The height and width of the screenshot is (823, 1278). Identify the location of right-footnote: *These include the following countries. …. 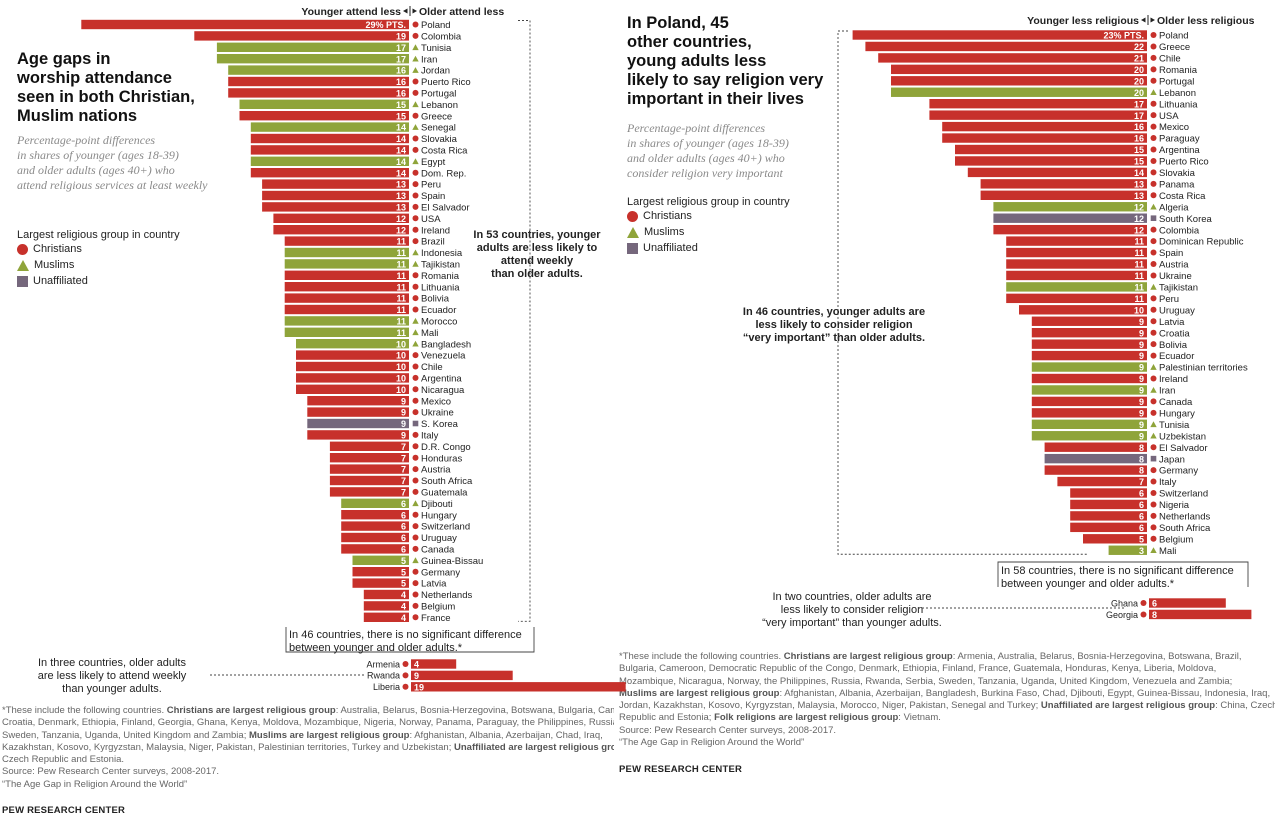
(947, 700).